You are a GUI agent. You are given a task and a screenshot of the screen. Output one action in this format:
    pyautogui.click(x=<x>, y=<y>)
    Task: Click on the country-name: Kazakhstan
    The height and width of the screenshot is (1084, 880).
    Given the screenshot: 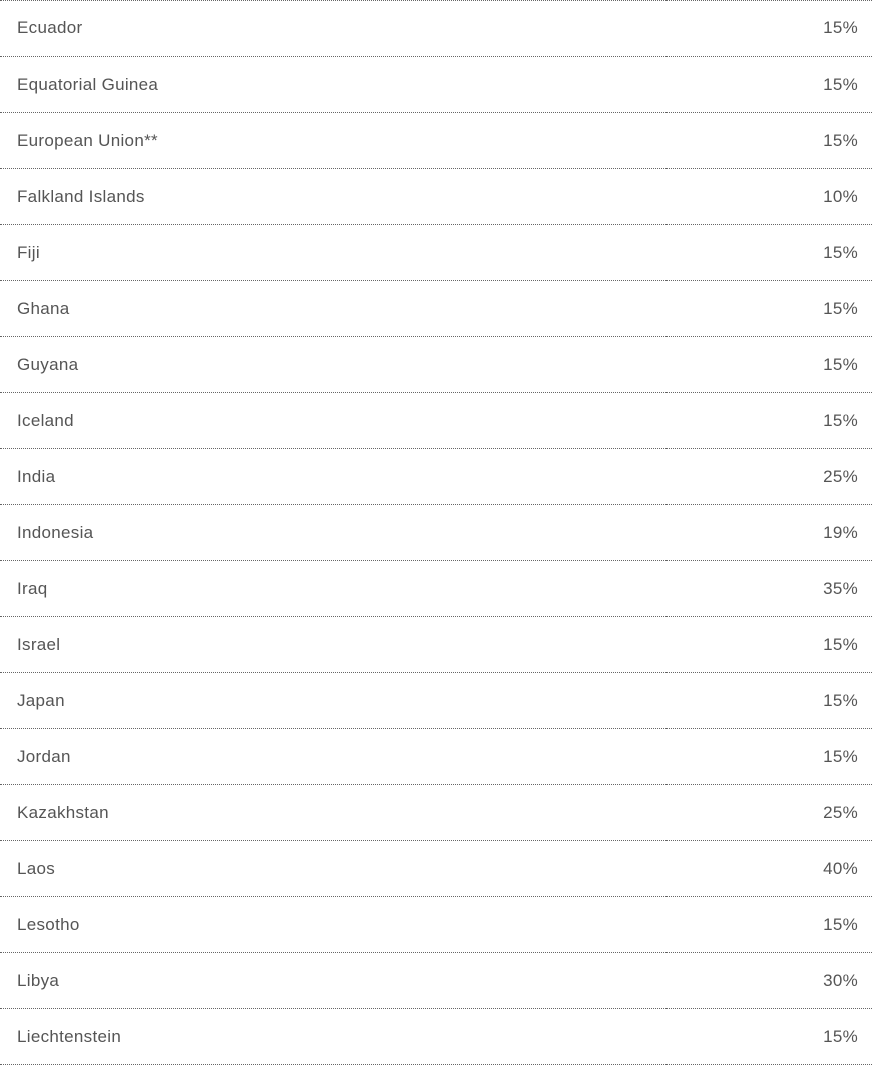 What is the action you would take?
    pyautogui.click(x=333, y=812)
    